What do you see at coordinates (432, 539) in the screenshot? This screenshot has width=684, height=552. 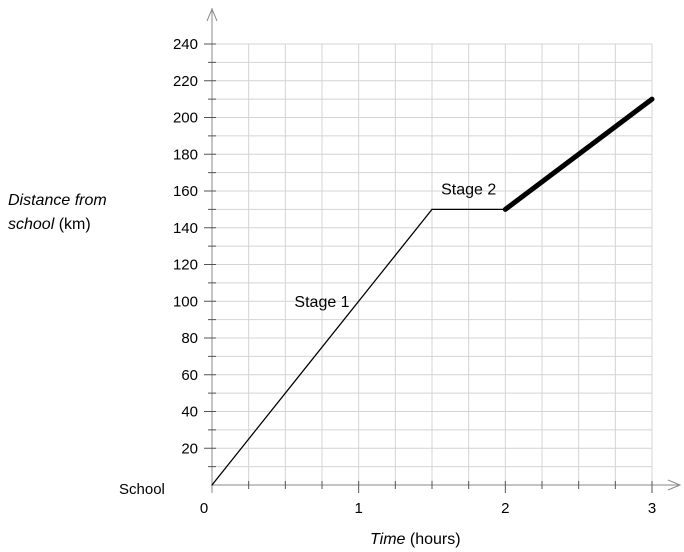 I see `x-axis-title-unit: (hours)` at bounding box center [432, 539].